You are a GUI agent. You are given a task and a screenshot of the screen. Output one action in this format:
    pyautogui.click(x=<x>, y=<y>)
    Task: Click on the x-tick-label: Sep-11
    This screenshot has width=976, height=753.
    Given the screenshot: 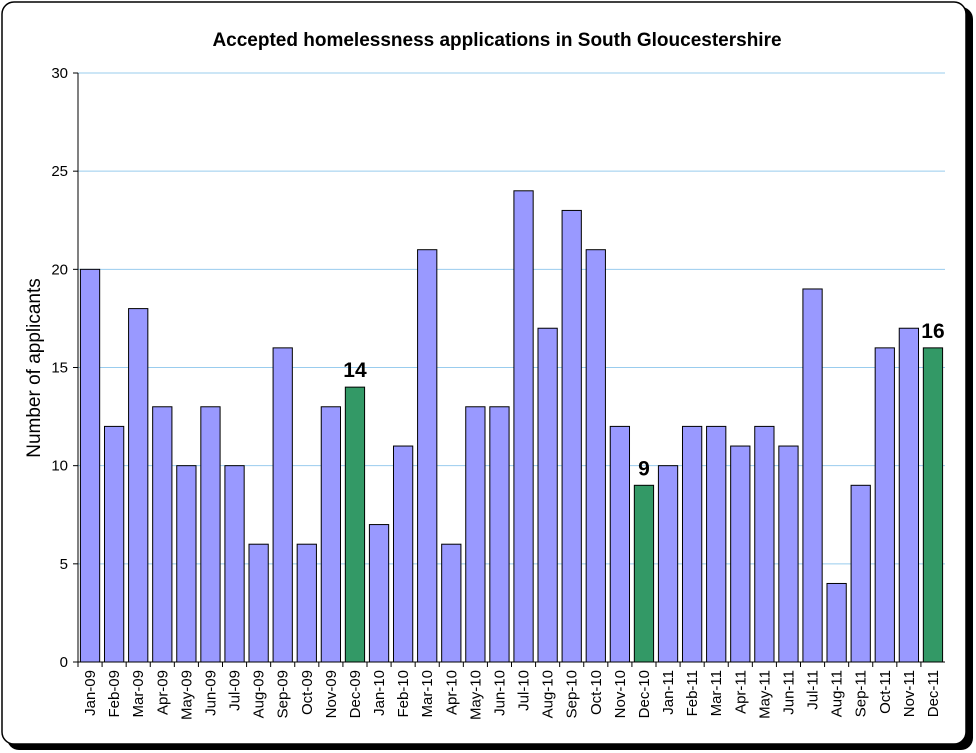 What is the action you would take?
    pyautogui.click(x=861, y=693)
    